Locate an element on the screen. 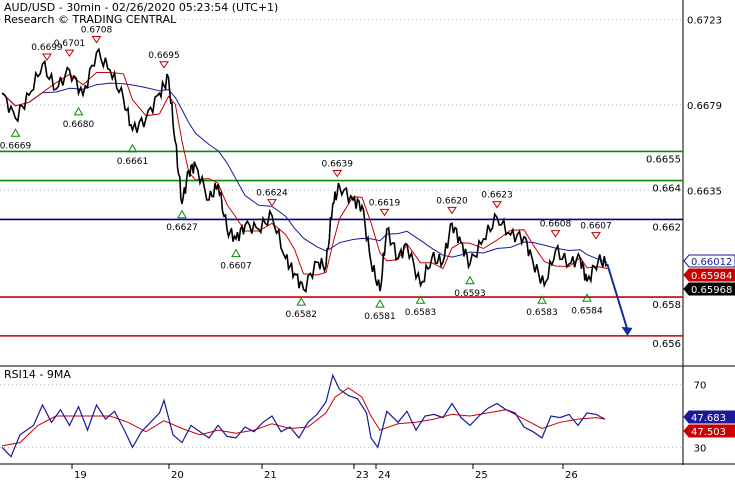 The image size is (735, 480). low-label: 0.6582 is located at coordinates (302, 315).